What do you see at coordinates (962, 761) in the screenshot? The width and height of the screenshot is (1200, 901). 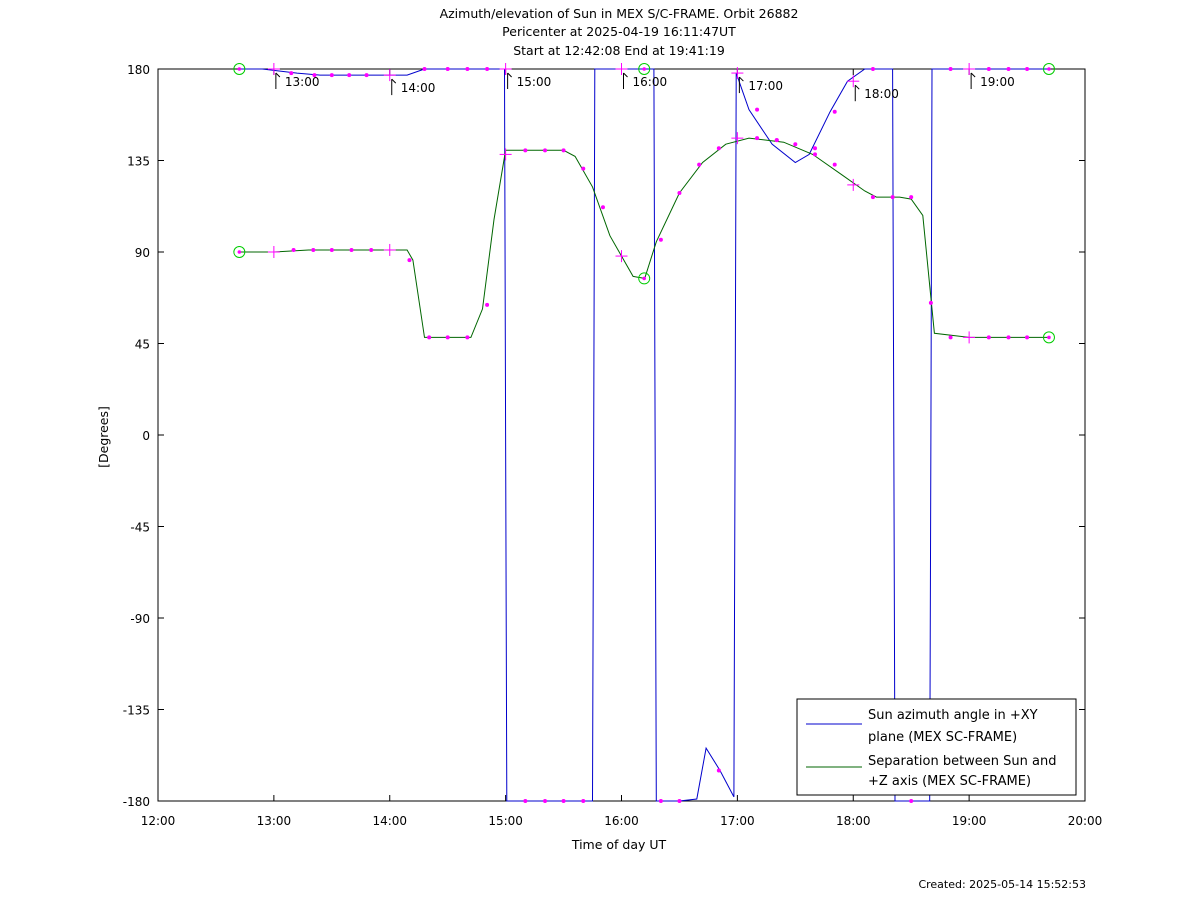 I see `legend-label-separation-1: Separation between Sun and` at bounding box center [962, 761].